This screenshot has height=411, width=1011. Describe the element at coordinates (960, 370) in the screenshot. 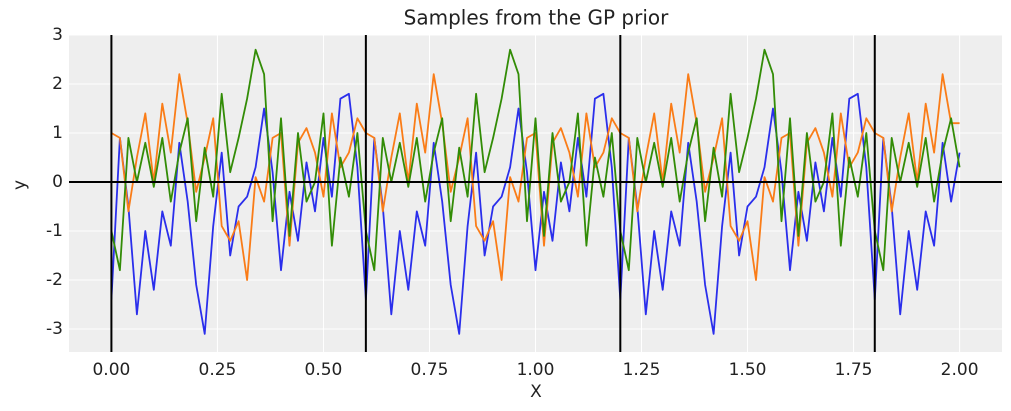

I see `x-tick-label: 2.00` at that location.